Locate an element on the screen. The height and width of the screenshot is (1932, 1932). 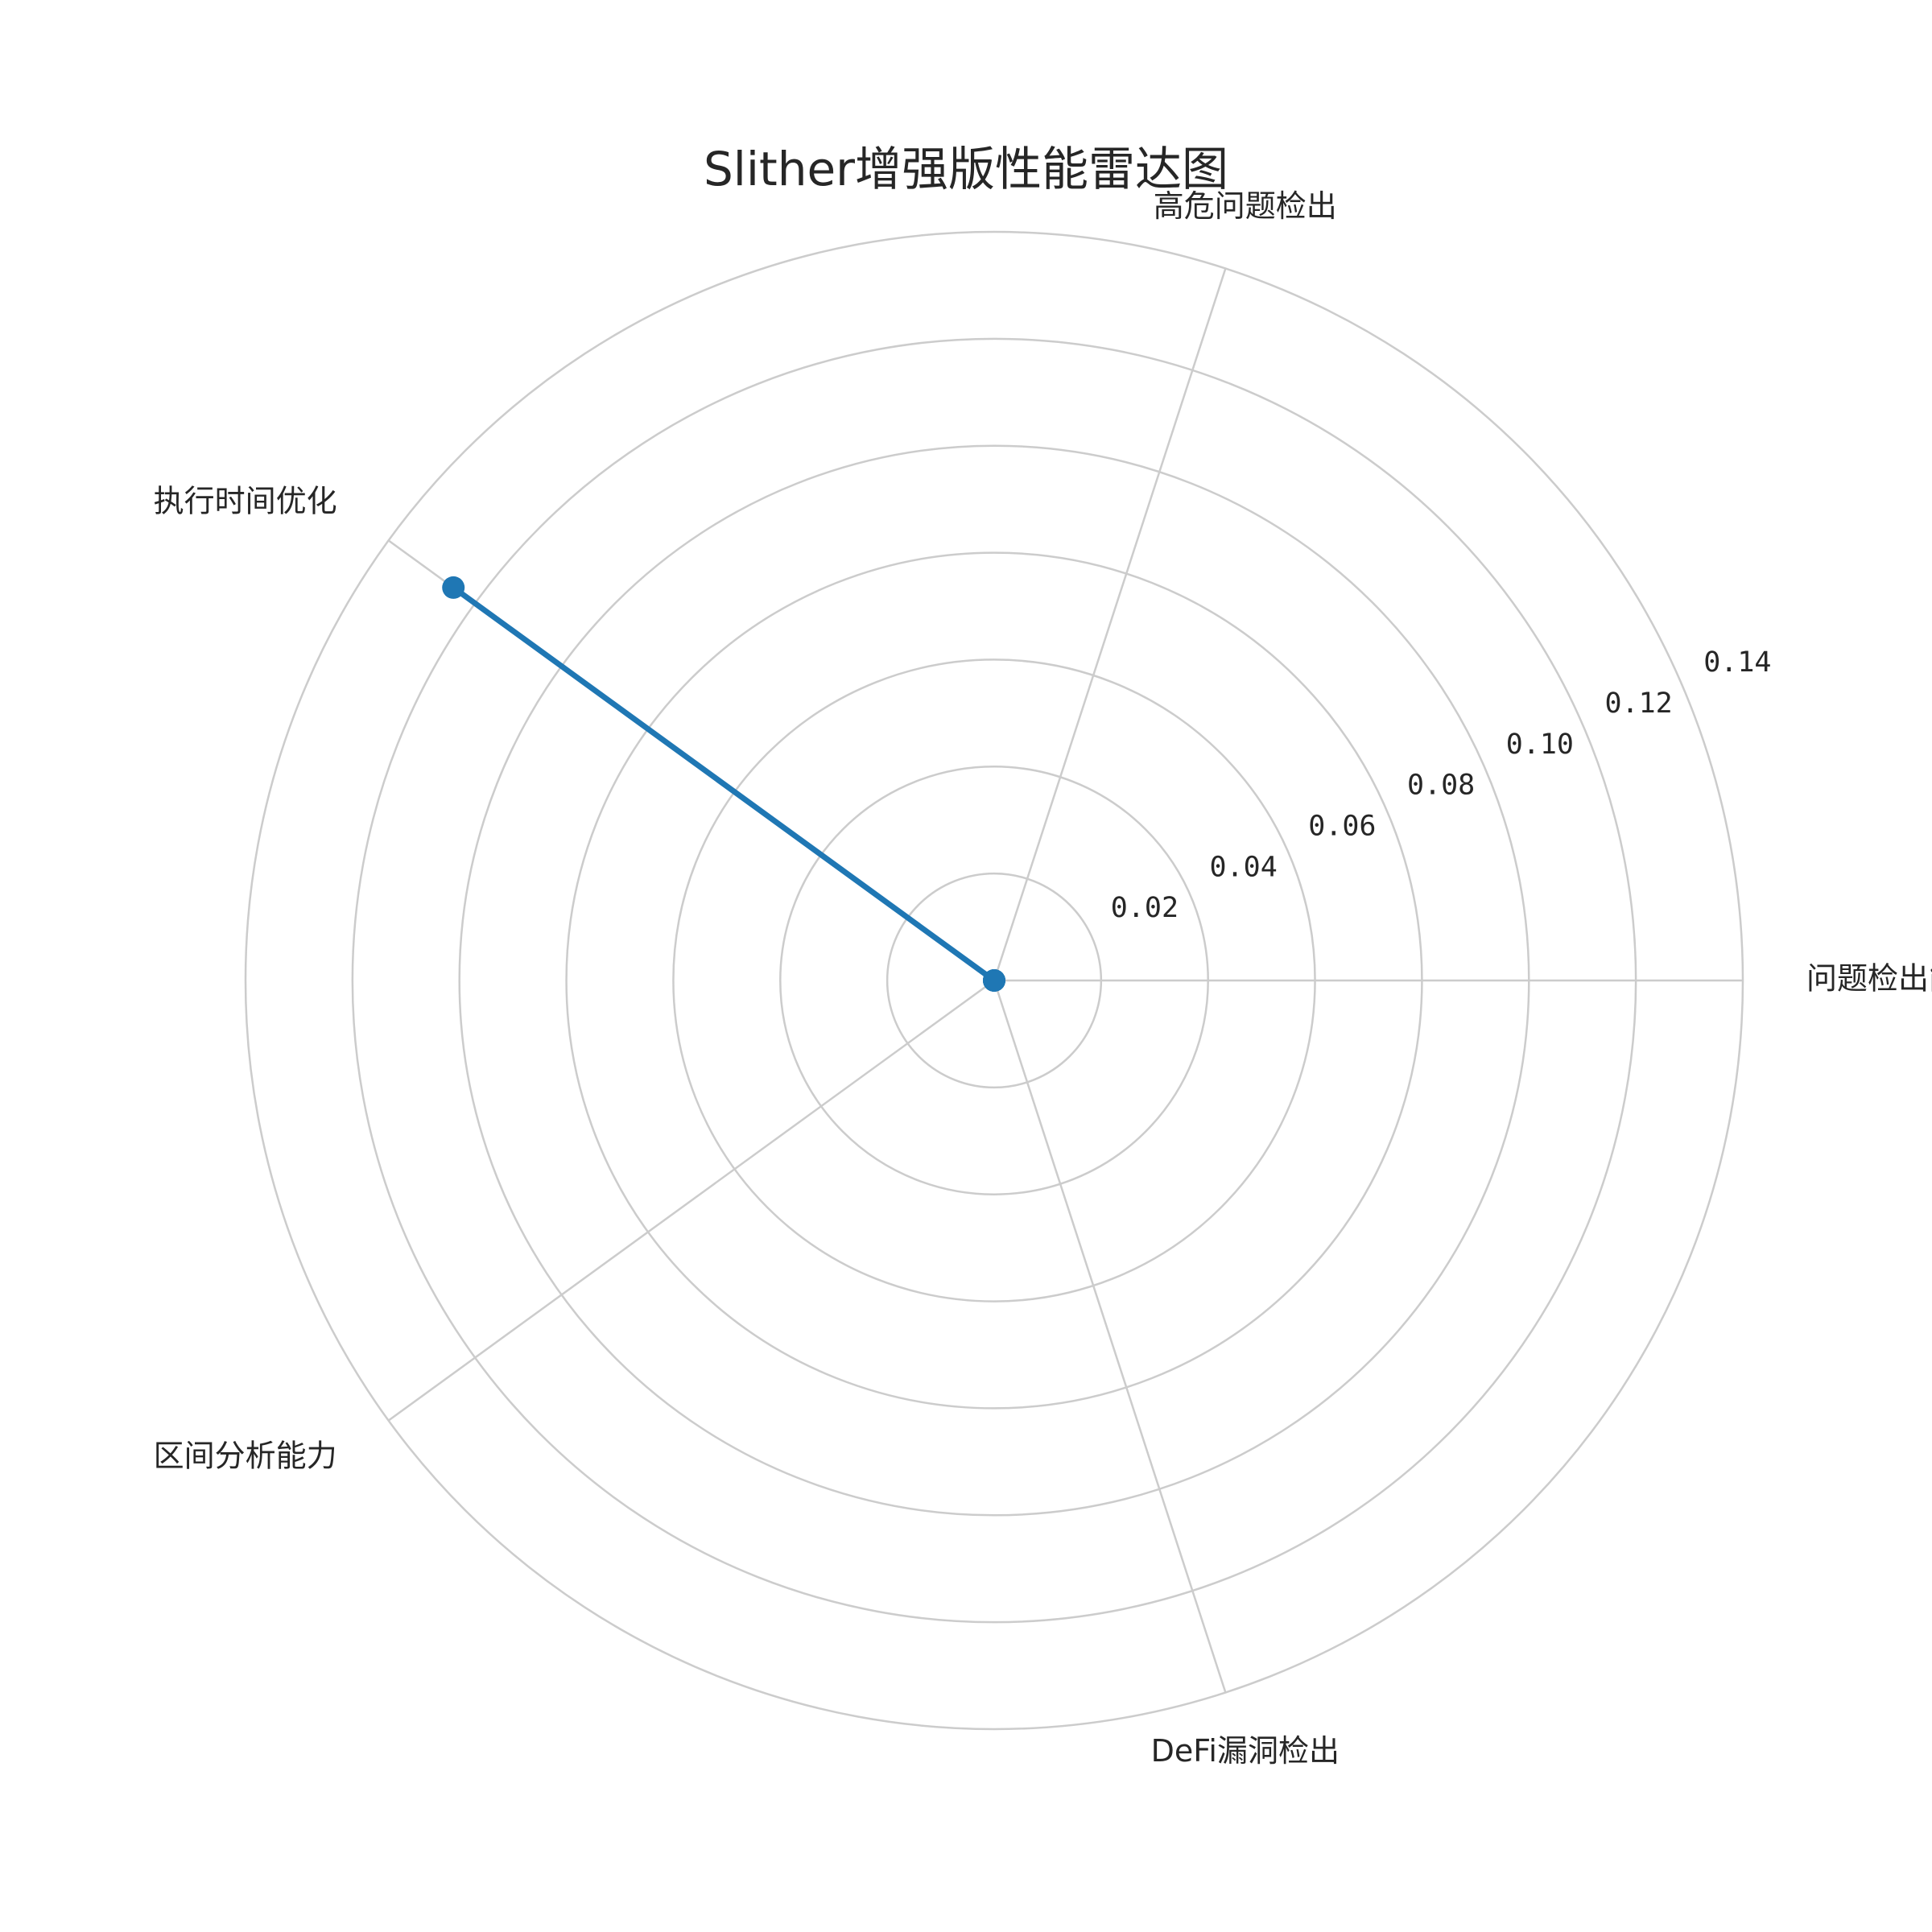
radial-tick-label: 0.08 is located at coordinates (1441, 786).